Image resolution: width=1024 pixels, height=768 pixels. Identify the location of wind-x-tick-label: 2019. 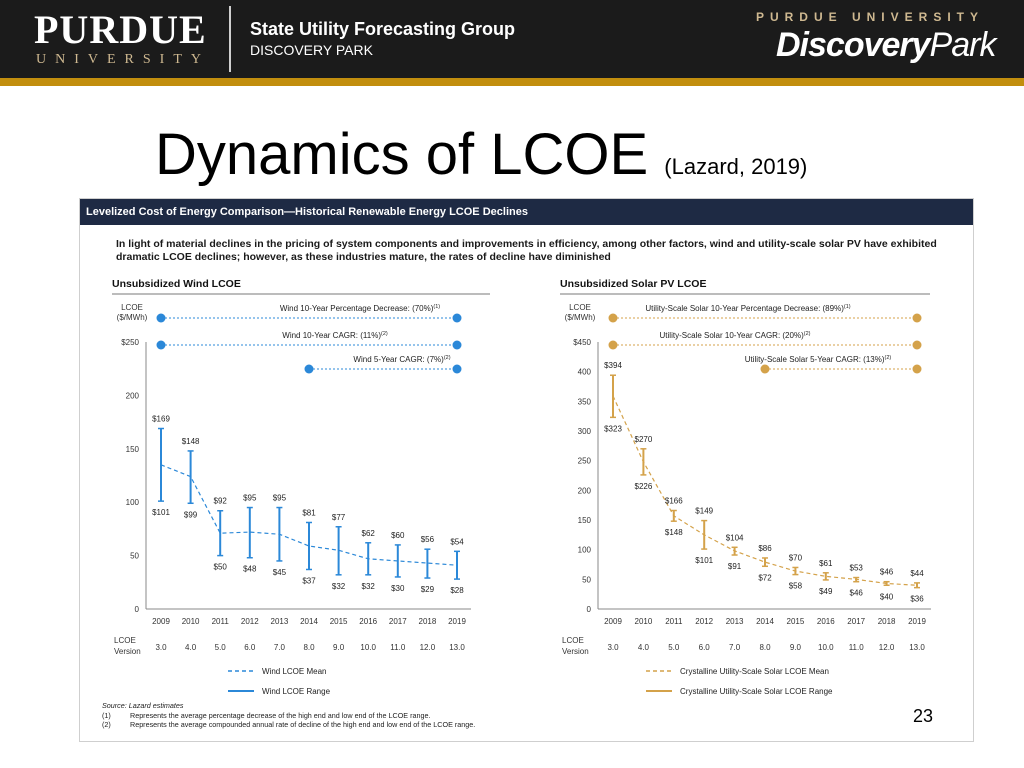
(457, 621).